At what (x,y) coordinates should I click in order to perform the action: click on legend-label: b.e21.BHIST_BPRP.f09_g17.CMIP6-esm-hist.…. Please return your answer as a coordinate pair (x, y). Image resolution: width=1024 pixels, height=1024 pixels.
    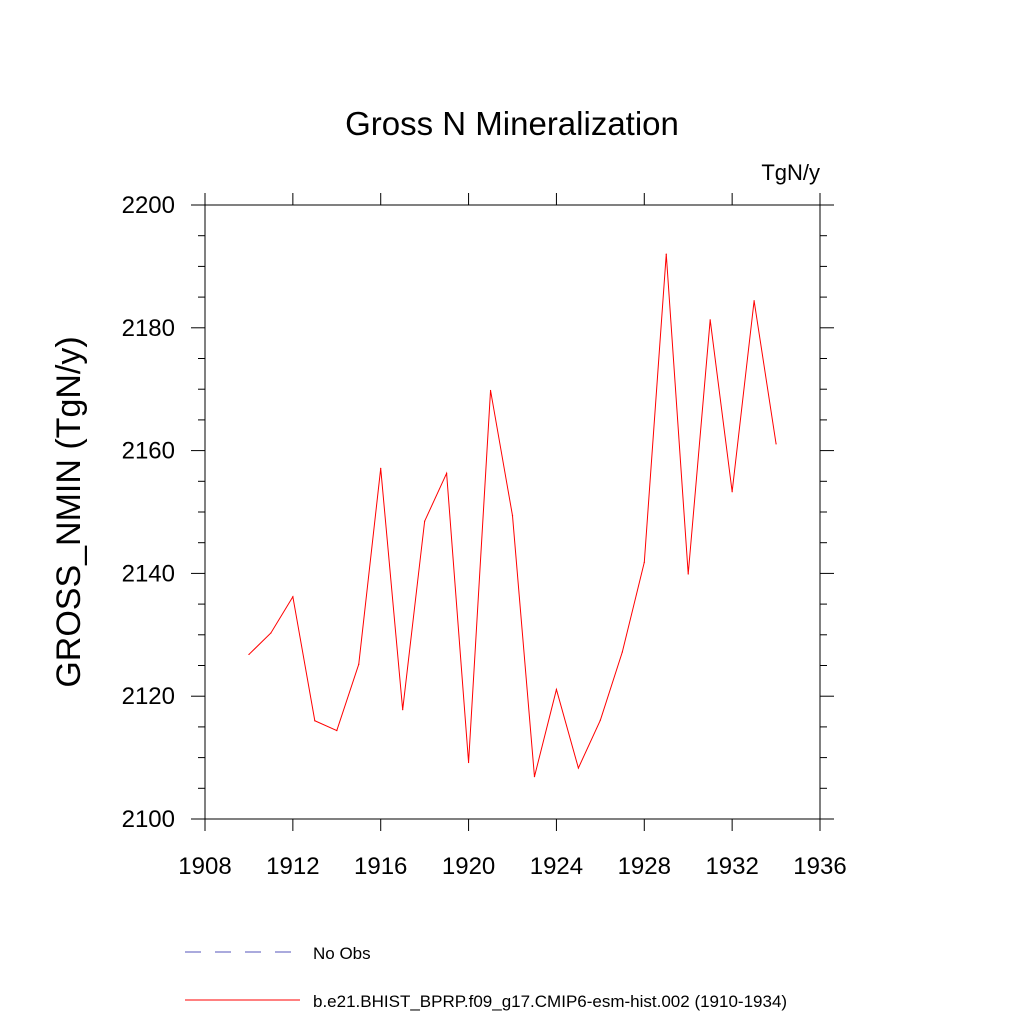
    Looking at the image, I should click on (550, 1001).